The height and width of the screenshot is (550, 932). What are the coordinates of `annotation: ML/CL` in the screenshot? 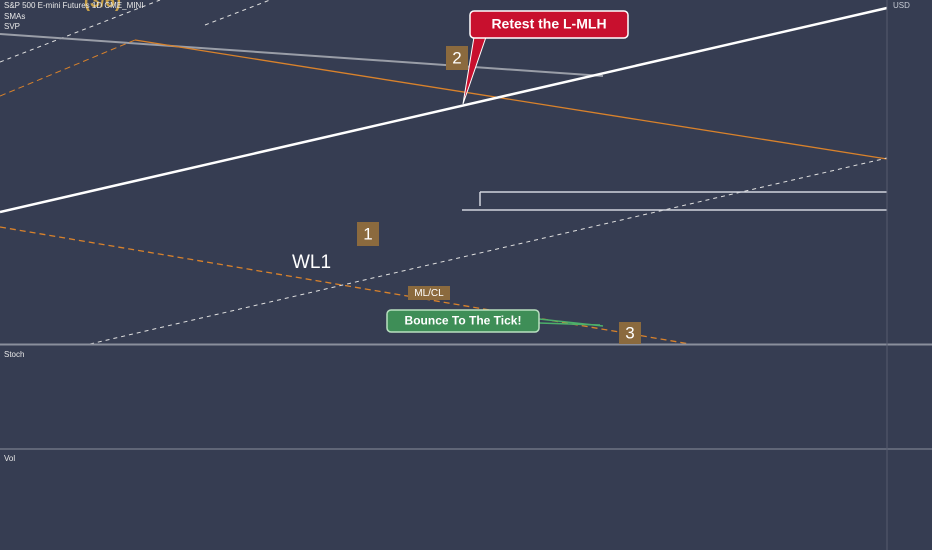 It's located at (429, 293).